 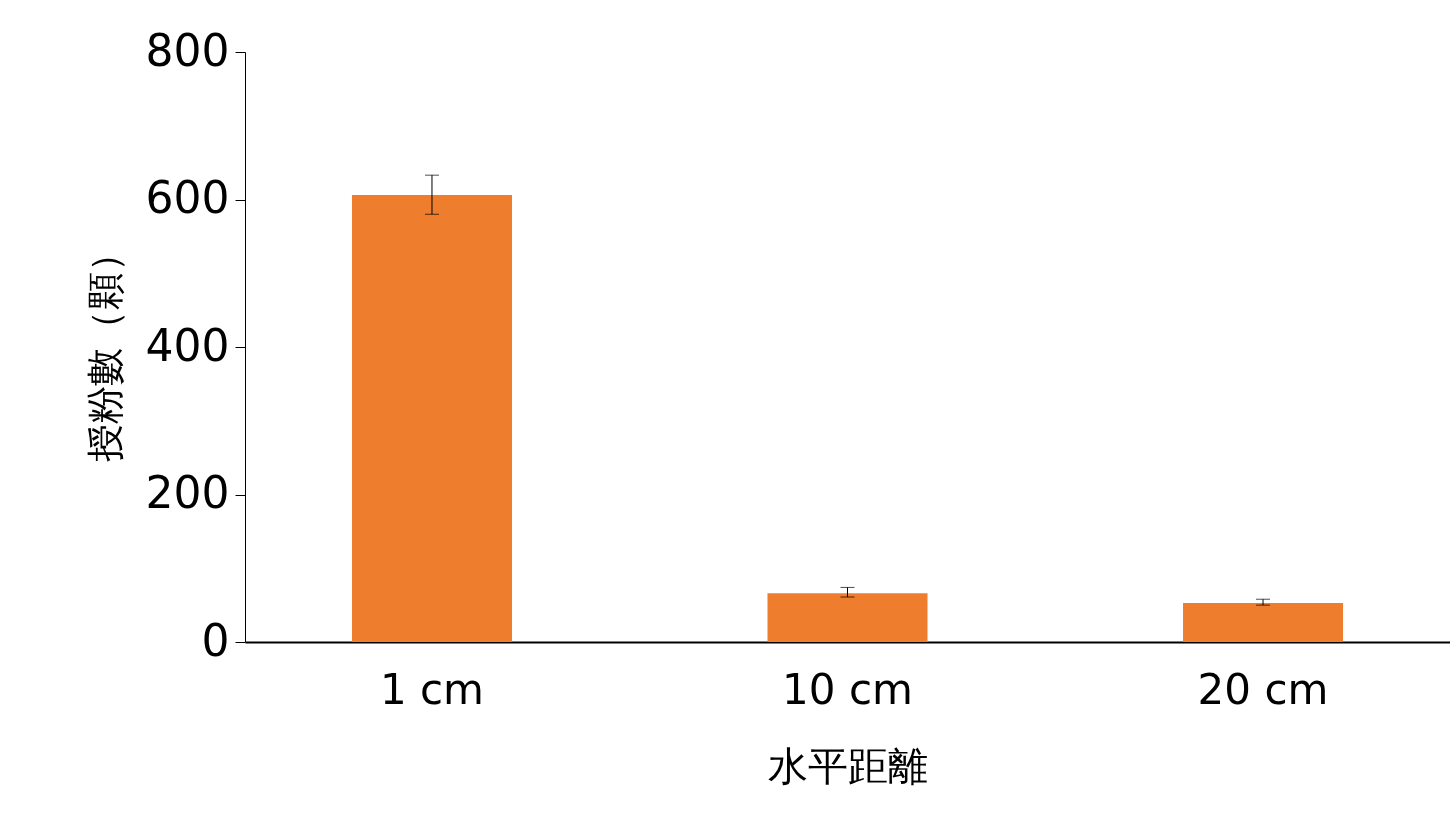 What do you see at coordinates (432, 689) in the screenshot?
I see `x-tick-label: 1 cm` at bounding box center [432, 689].